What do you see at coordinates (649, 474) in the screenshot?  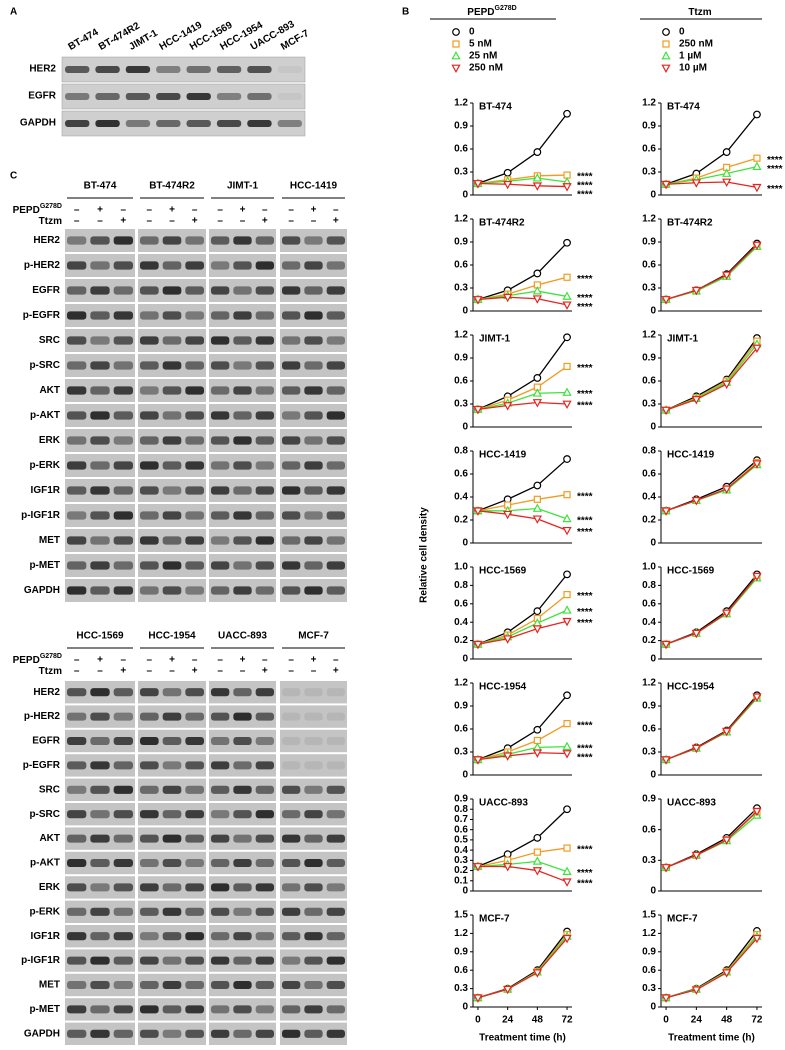 I see `y-tick-label: 0.6` at bounding box center [649, 474].